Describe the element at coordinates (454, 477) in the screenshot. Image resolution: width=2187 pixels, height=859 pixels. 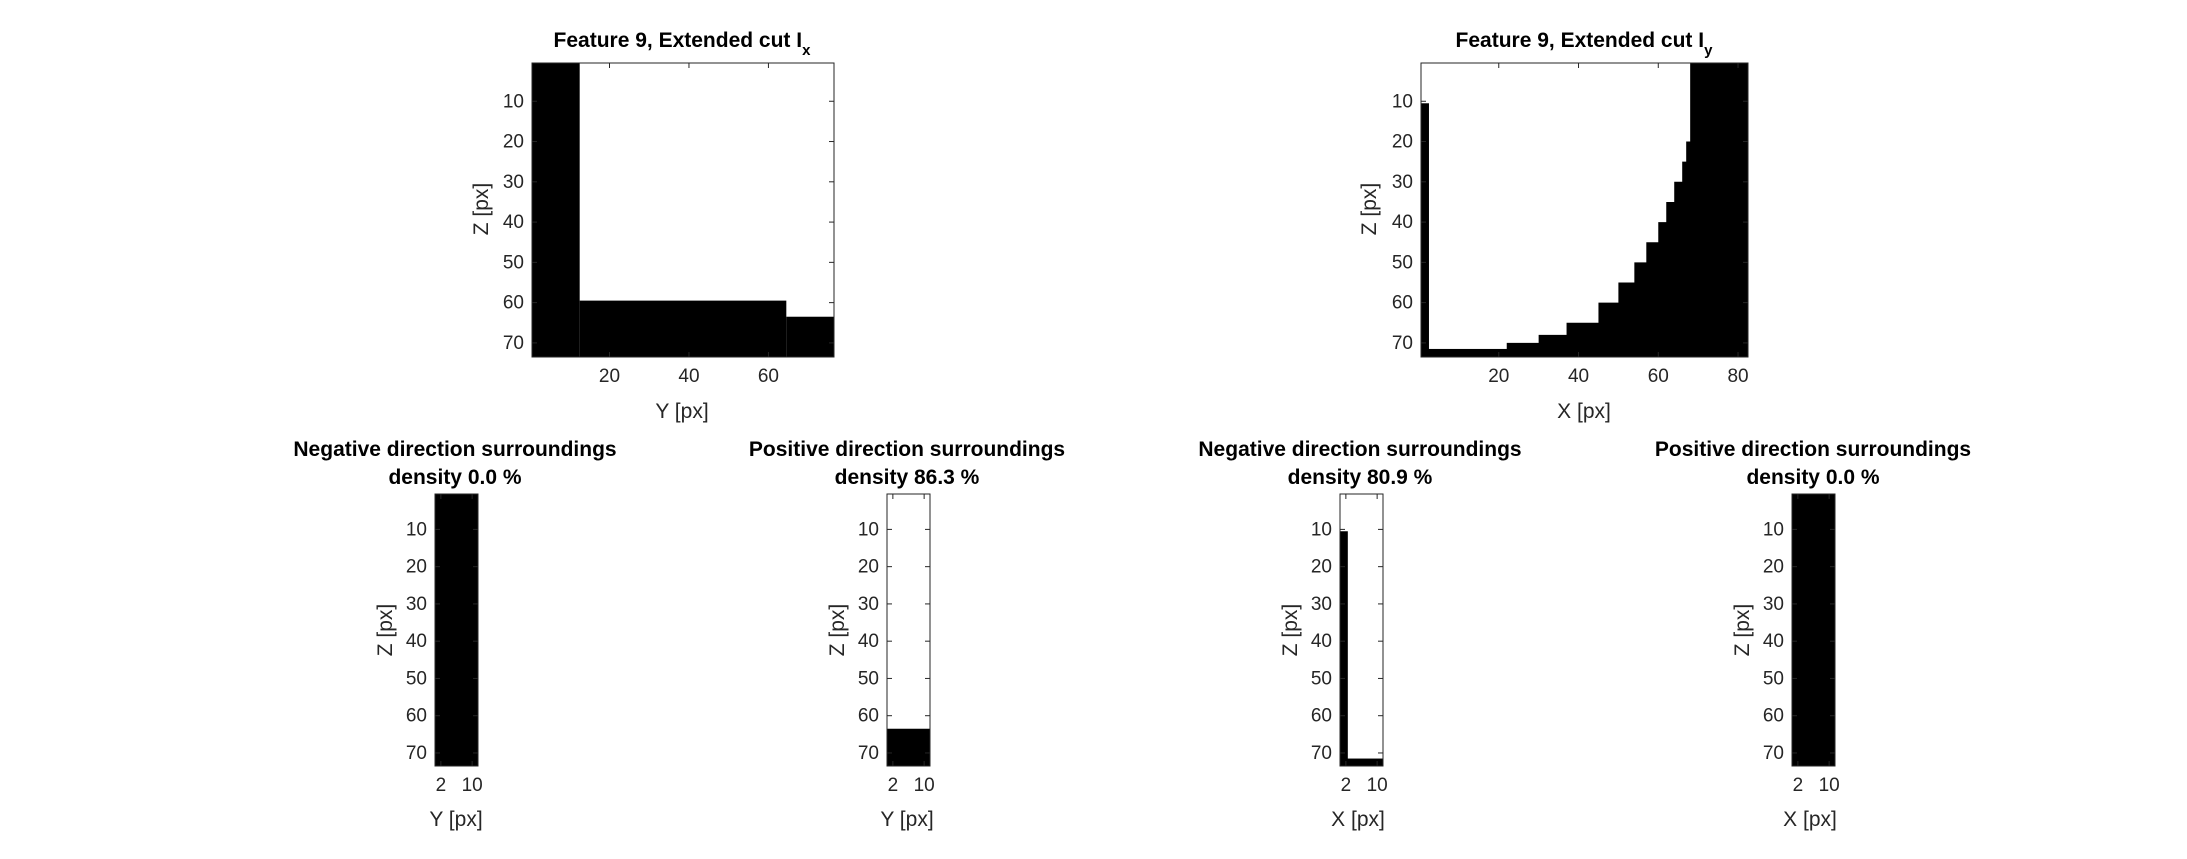
I see `title-bottom-1-line2: density 0.0 %` at that location.